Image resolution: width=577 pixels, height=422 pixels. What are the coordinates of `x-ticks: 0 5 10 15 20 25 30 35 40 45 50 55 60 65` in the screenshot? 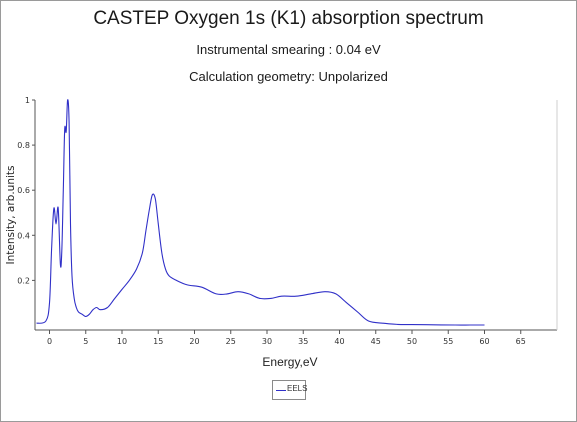 It's located at (286, 338).